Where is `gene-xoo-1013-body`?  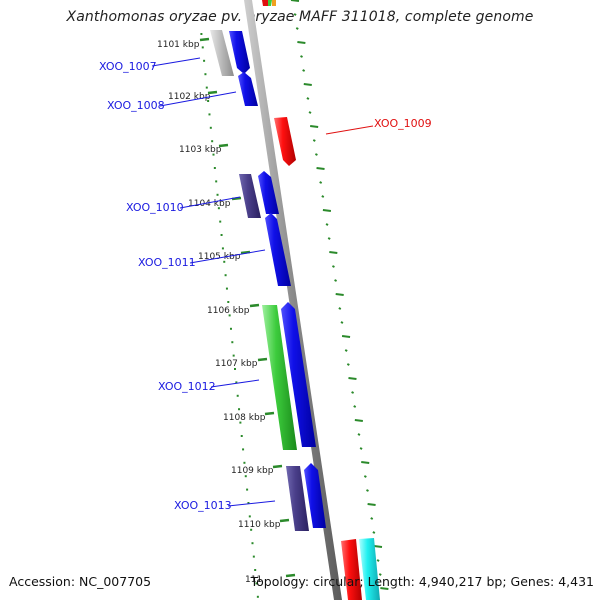
gene-xoo-1013-body is located at coordinates (297, 498).